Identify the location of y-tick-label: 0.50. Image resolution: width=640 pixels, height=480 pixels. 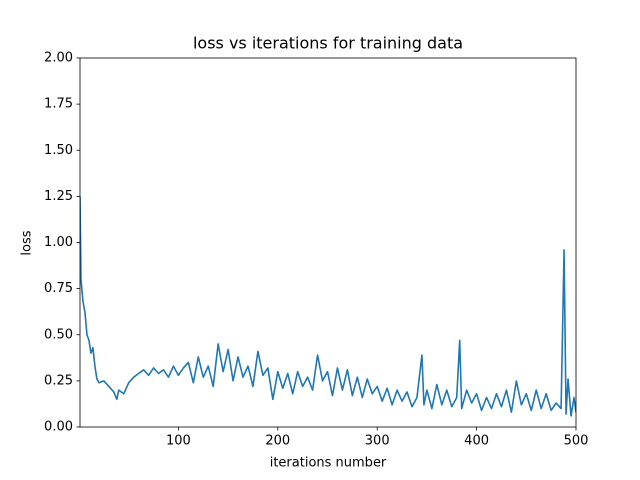
(58, 334).